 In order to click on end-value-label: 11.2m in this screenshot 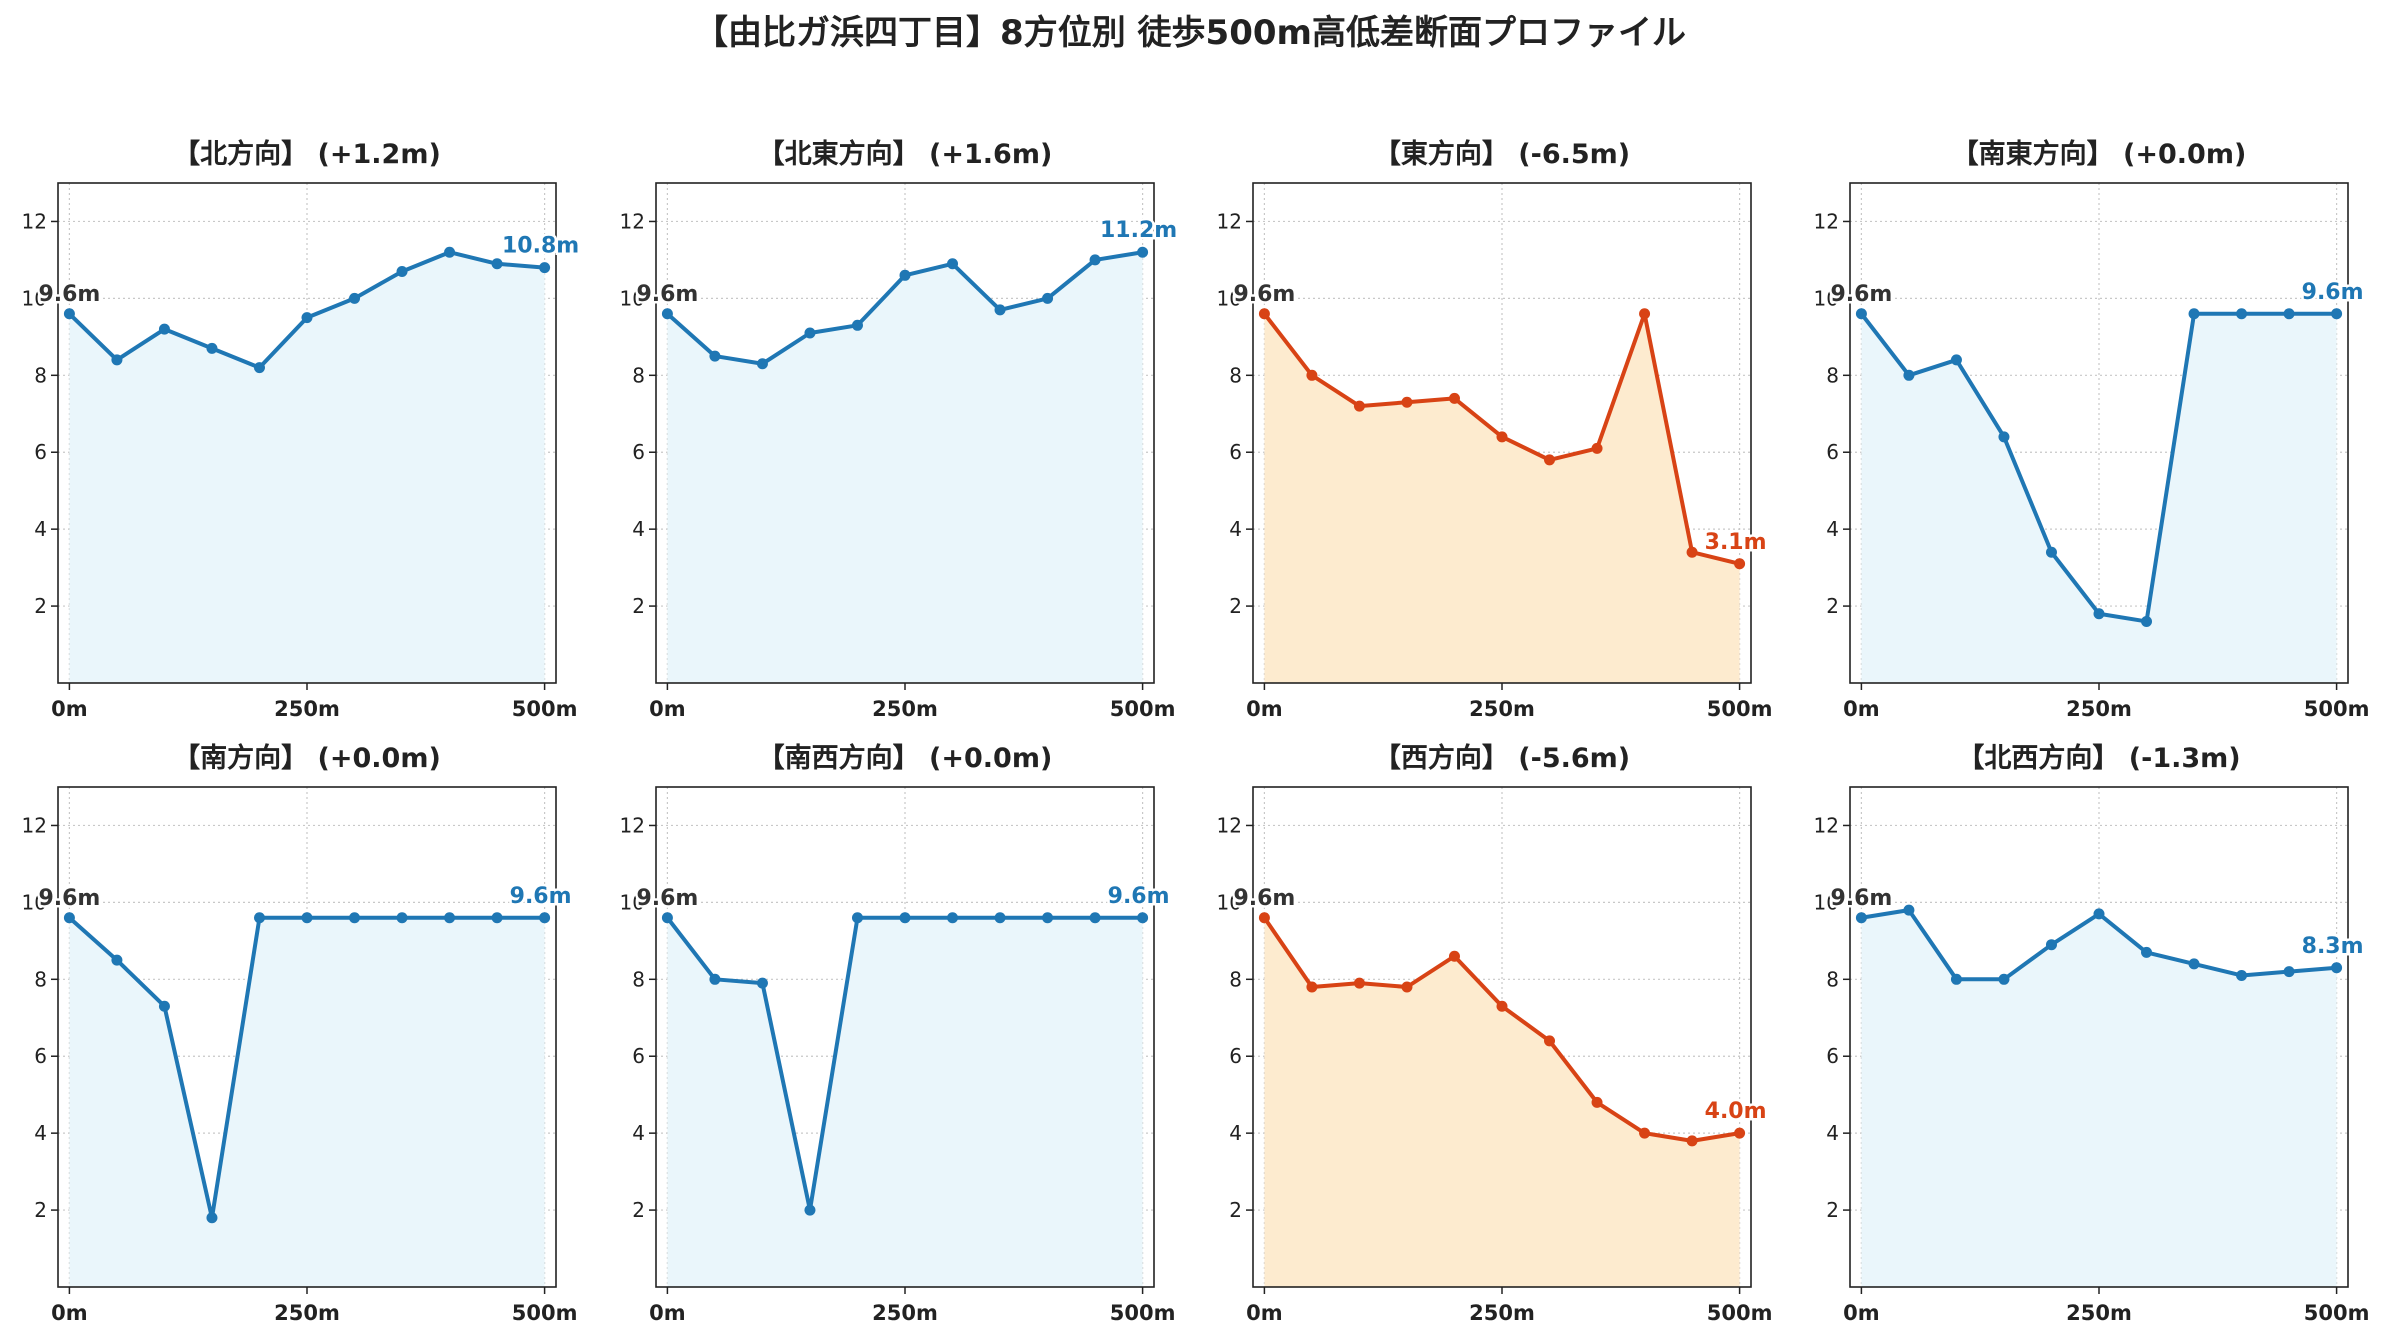, I will do `click(1138, 230)`.